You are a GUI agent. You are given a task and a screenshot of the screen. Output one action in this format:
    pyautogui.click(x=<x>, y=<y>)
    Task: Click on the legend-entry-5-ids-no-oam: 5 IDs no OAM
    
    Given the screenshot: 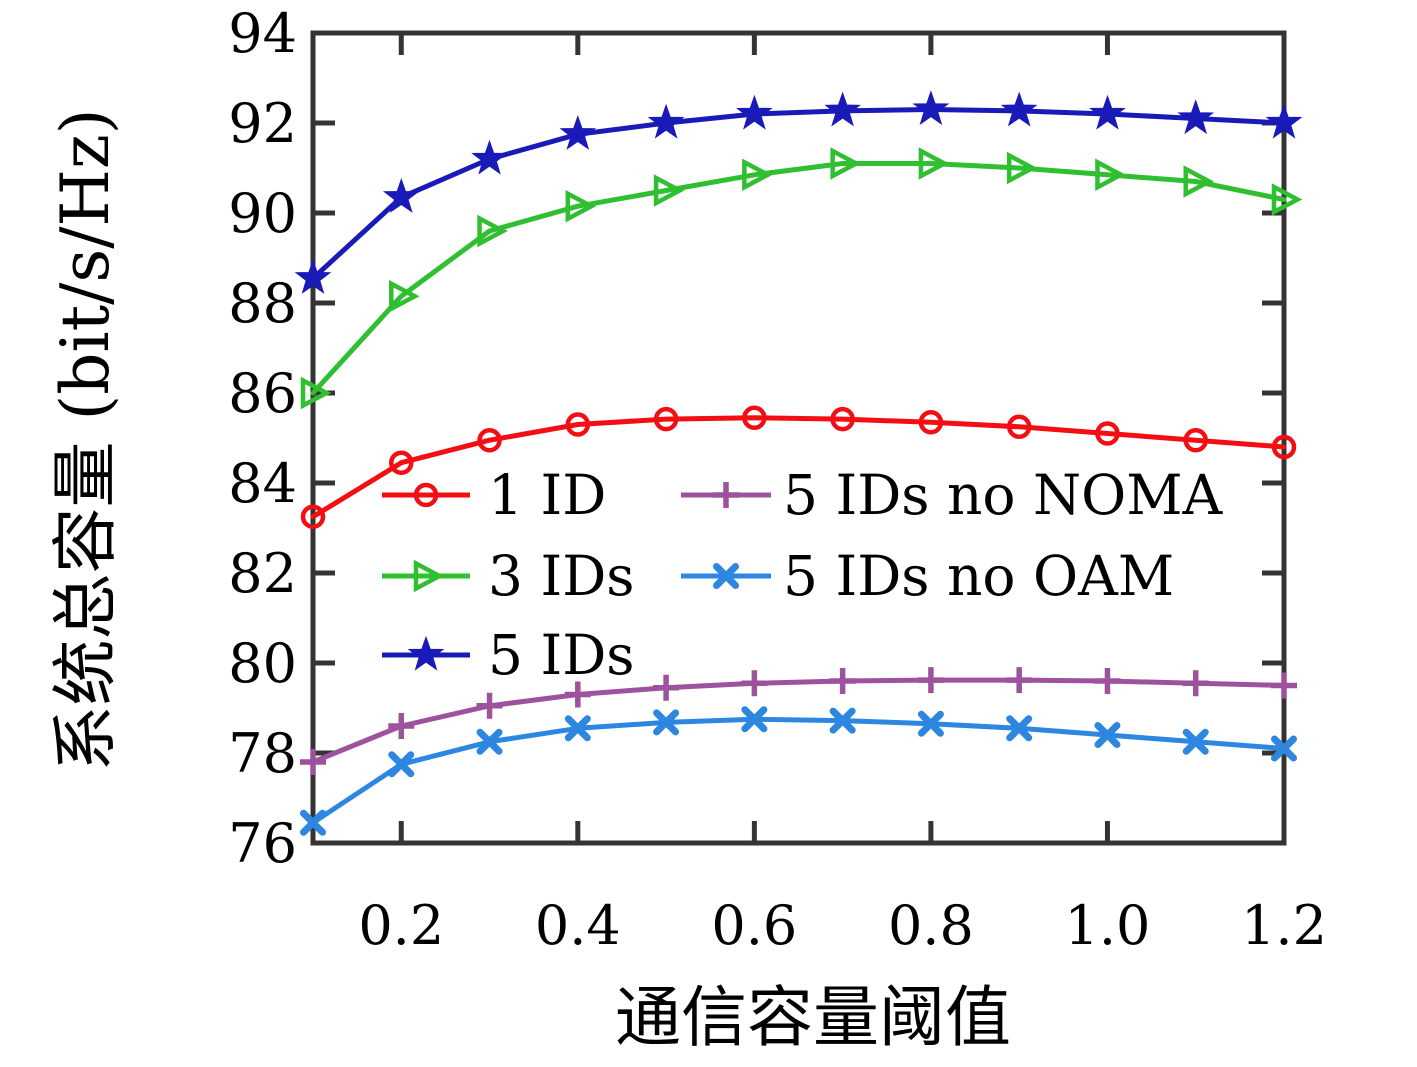 What is the action you would take?
    pyautogui.click(x=927, y=576)
    